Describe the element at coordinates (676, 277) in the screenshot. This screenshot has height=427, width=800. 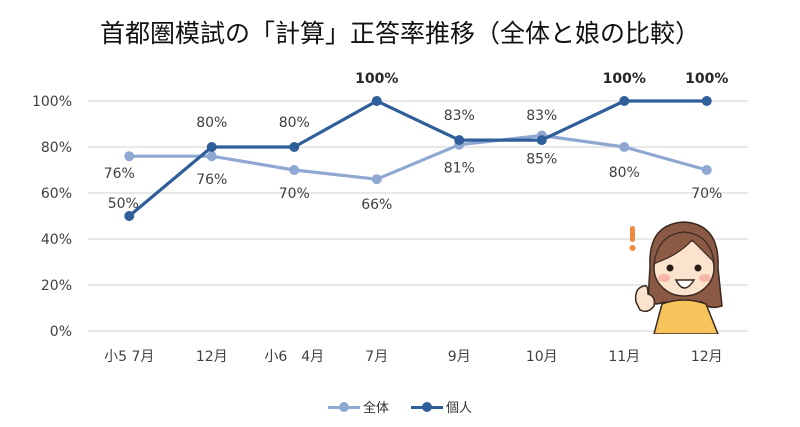
I see `girl-illustration` at that location.